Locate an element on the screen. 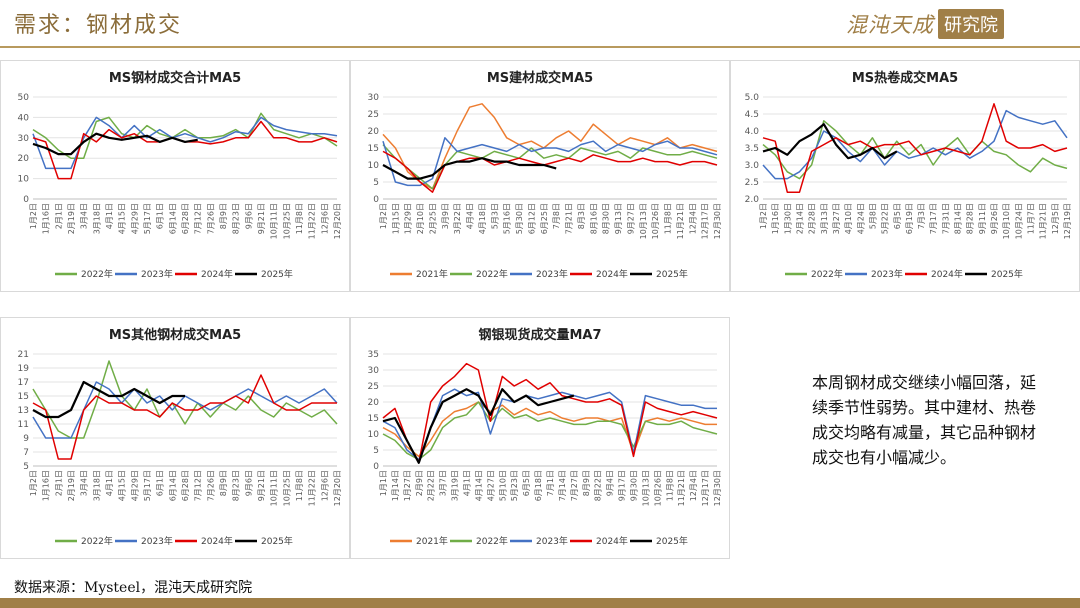 The image size is (1080, 608). logo-box-text: 研究院 is located at coordinates (971, 24).